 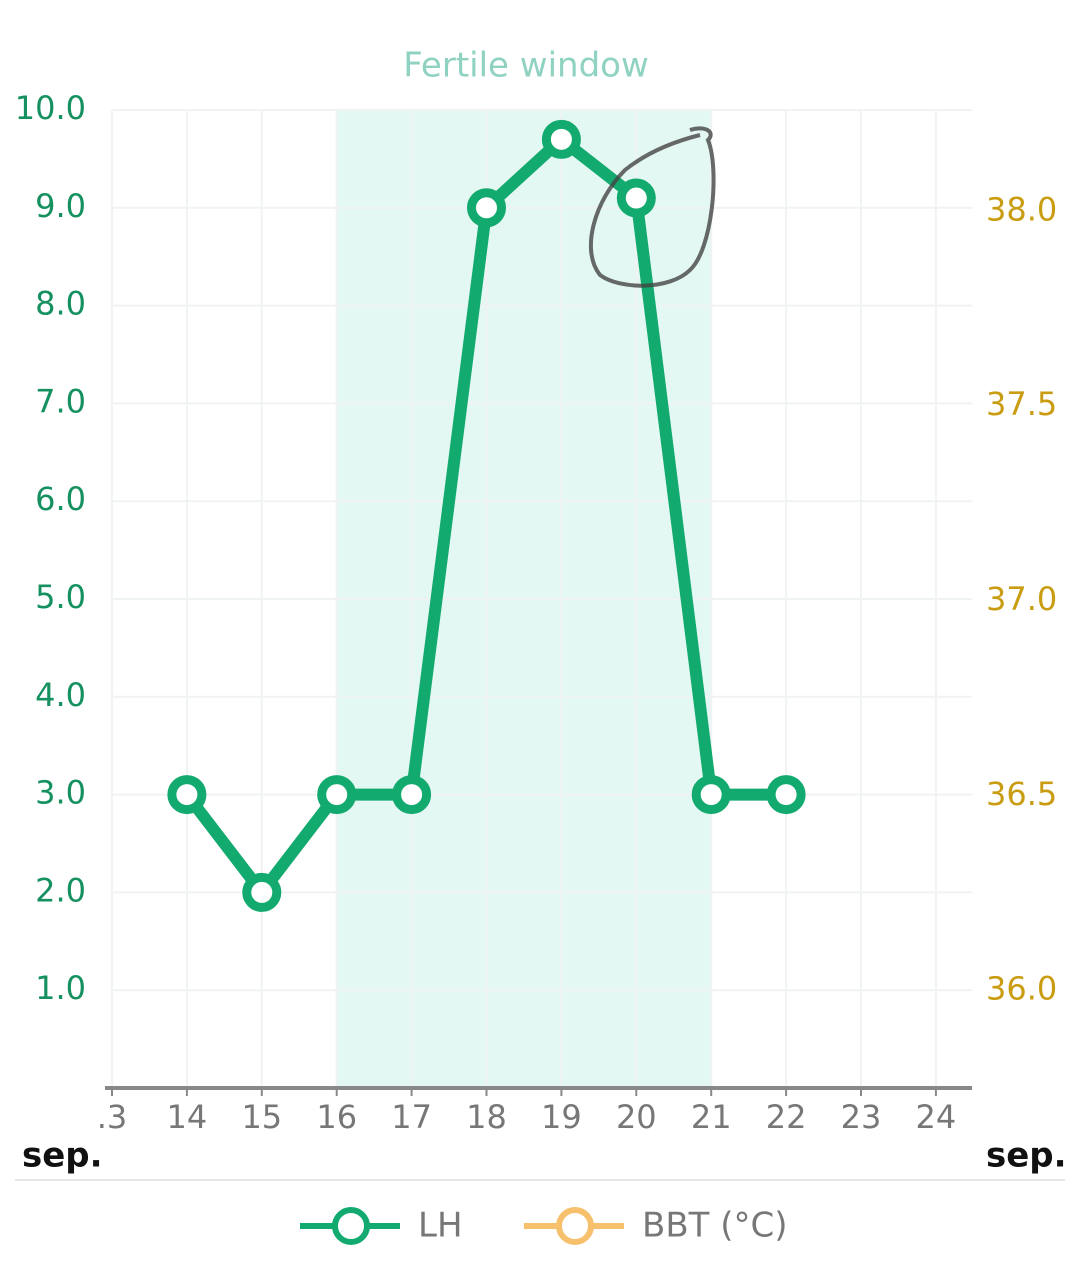 I want to click on legend: LH BBT (°C), so click(x=544, y=1226).